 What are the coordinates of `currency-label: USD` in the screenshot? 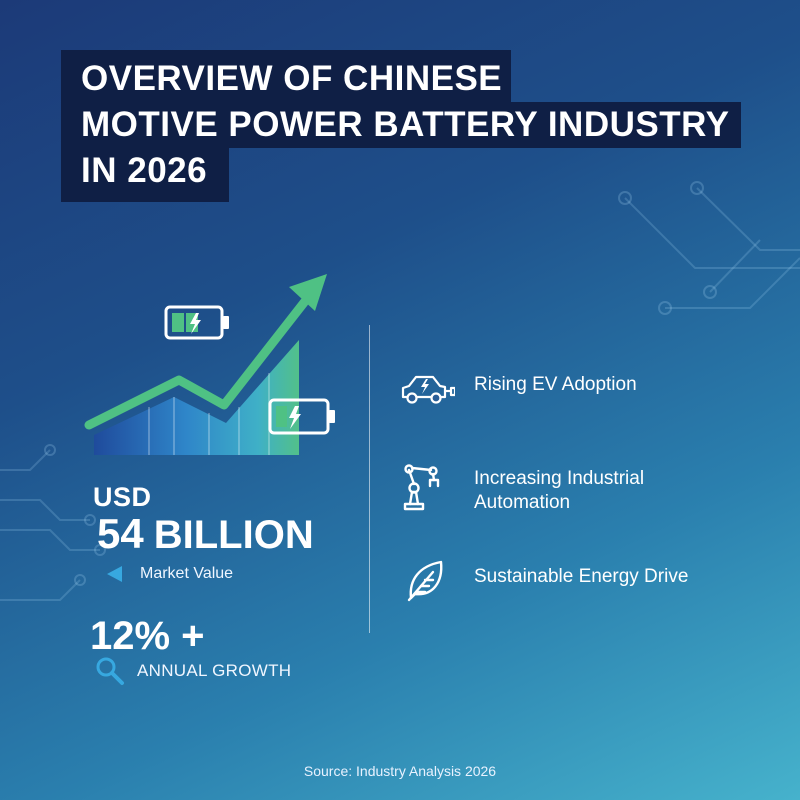 It's located at (122, 497).